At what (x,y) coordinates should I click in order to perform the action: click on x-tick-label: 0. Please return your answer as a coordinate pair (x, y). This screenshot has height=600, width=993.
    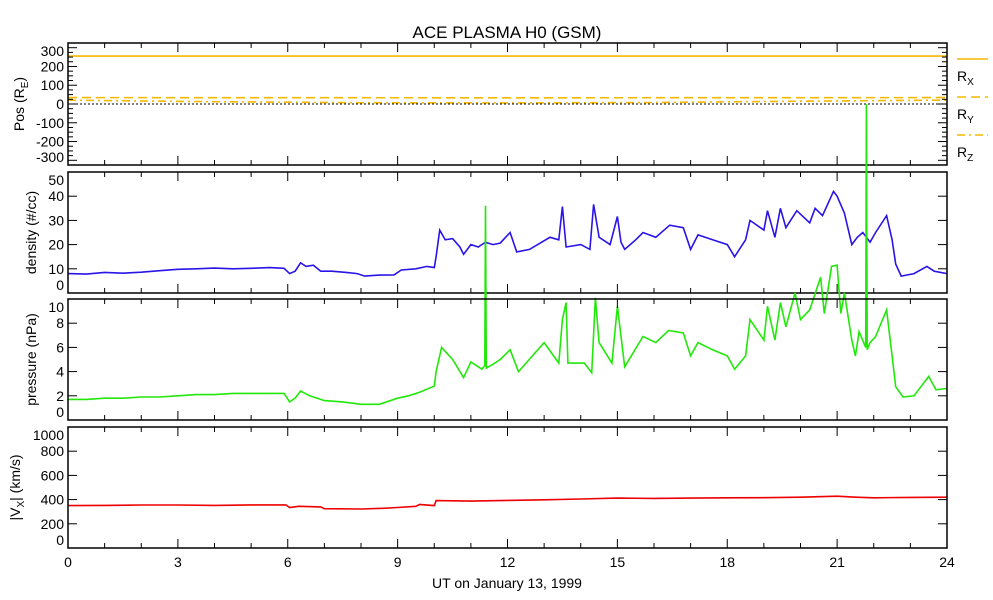
    Looking at the image, I should click on (68, 562).